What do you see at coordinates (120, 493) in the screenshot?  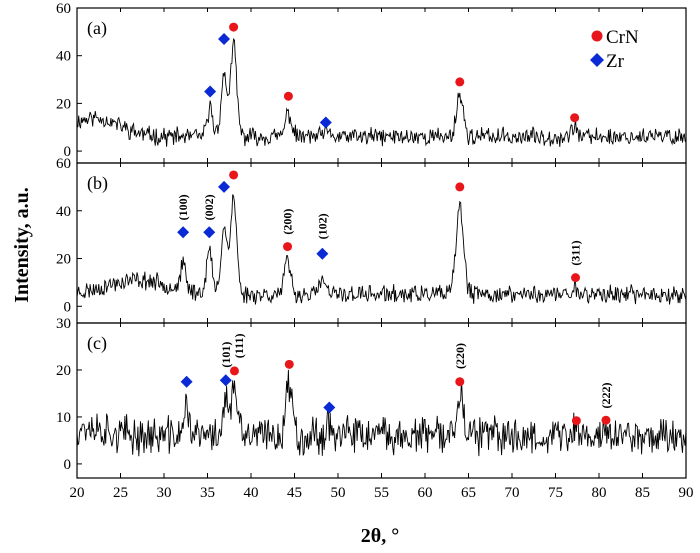 I see `x-tick-label: 25` at bounding box center [120, 493].